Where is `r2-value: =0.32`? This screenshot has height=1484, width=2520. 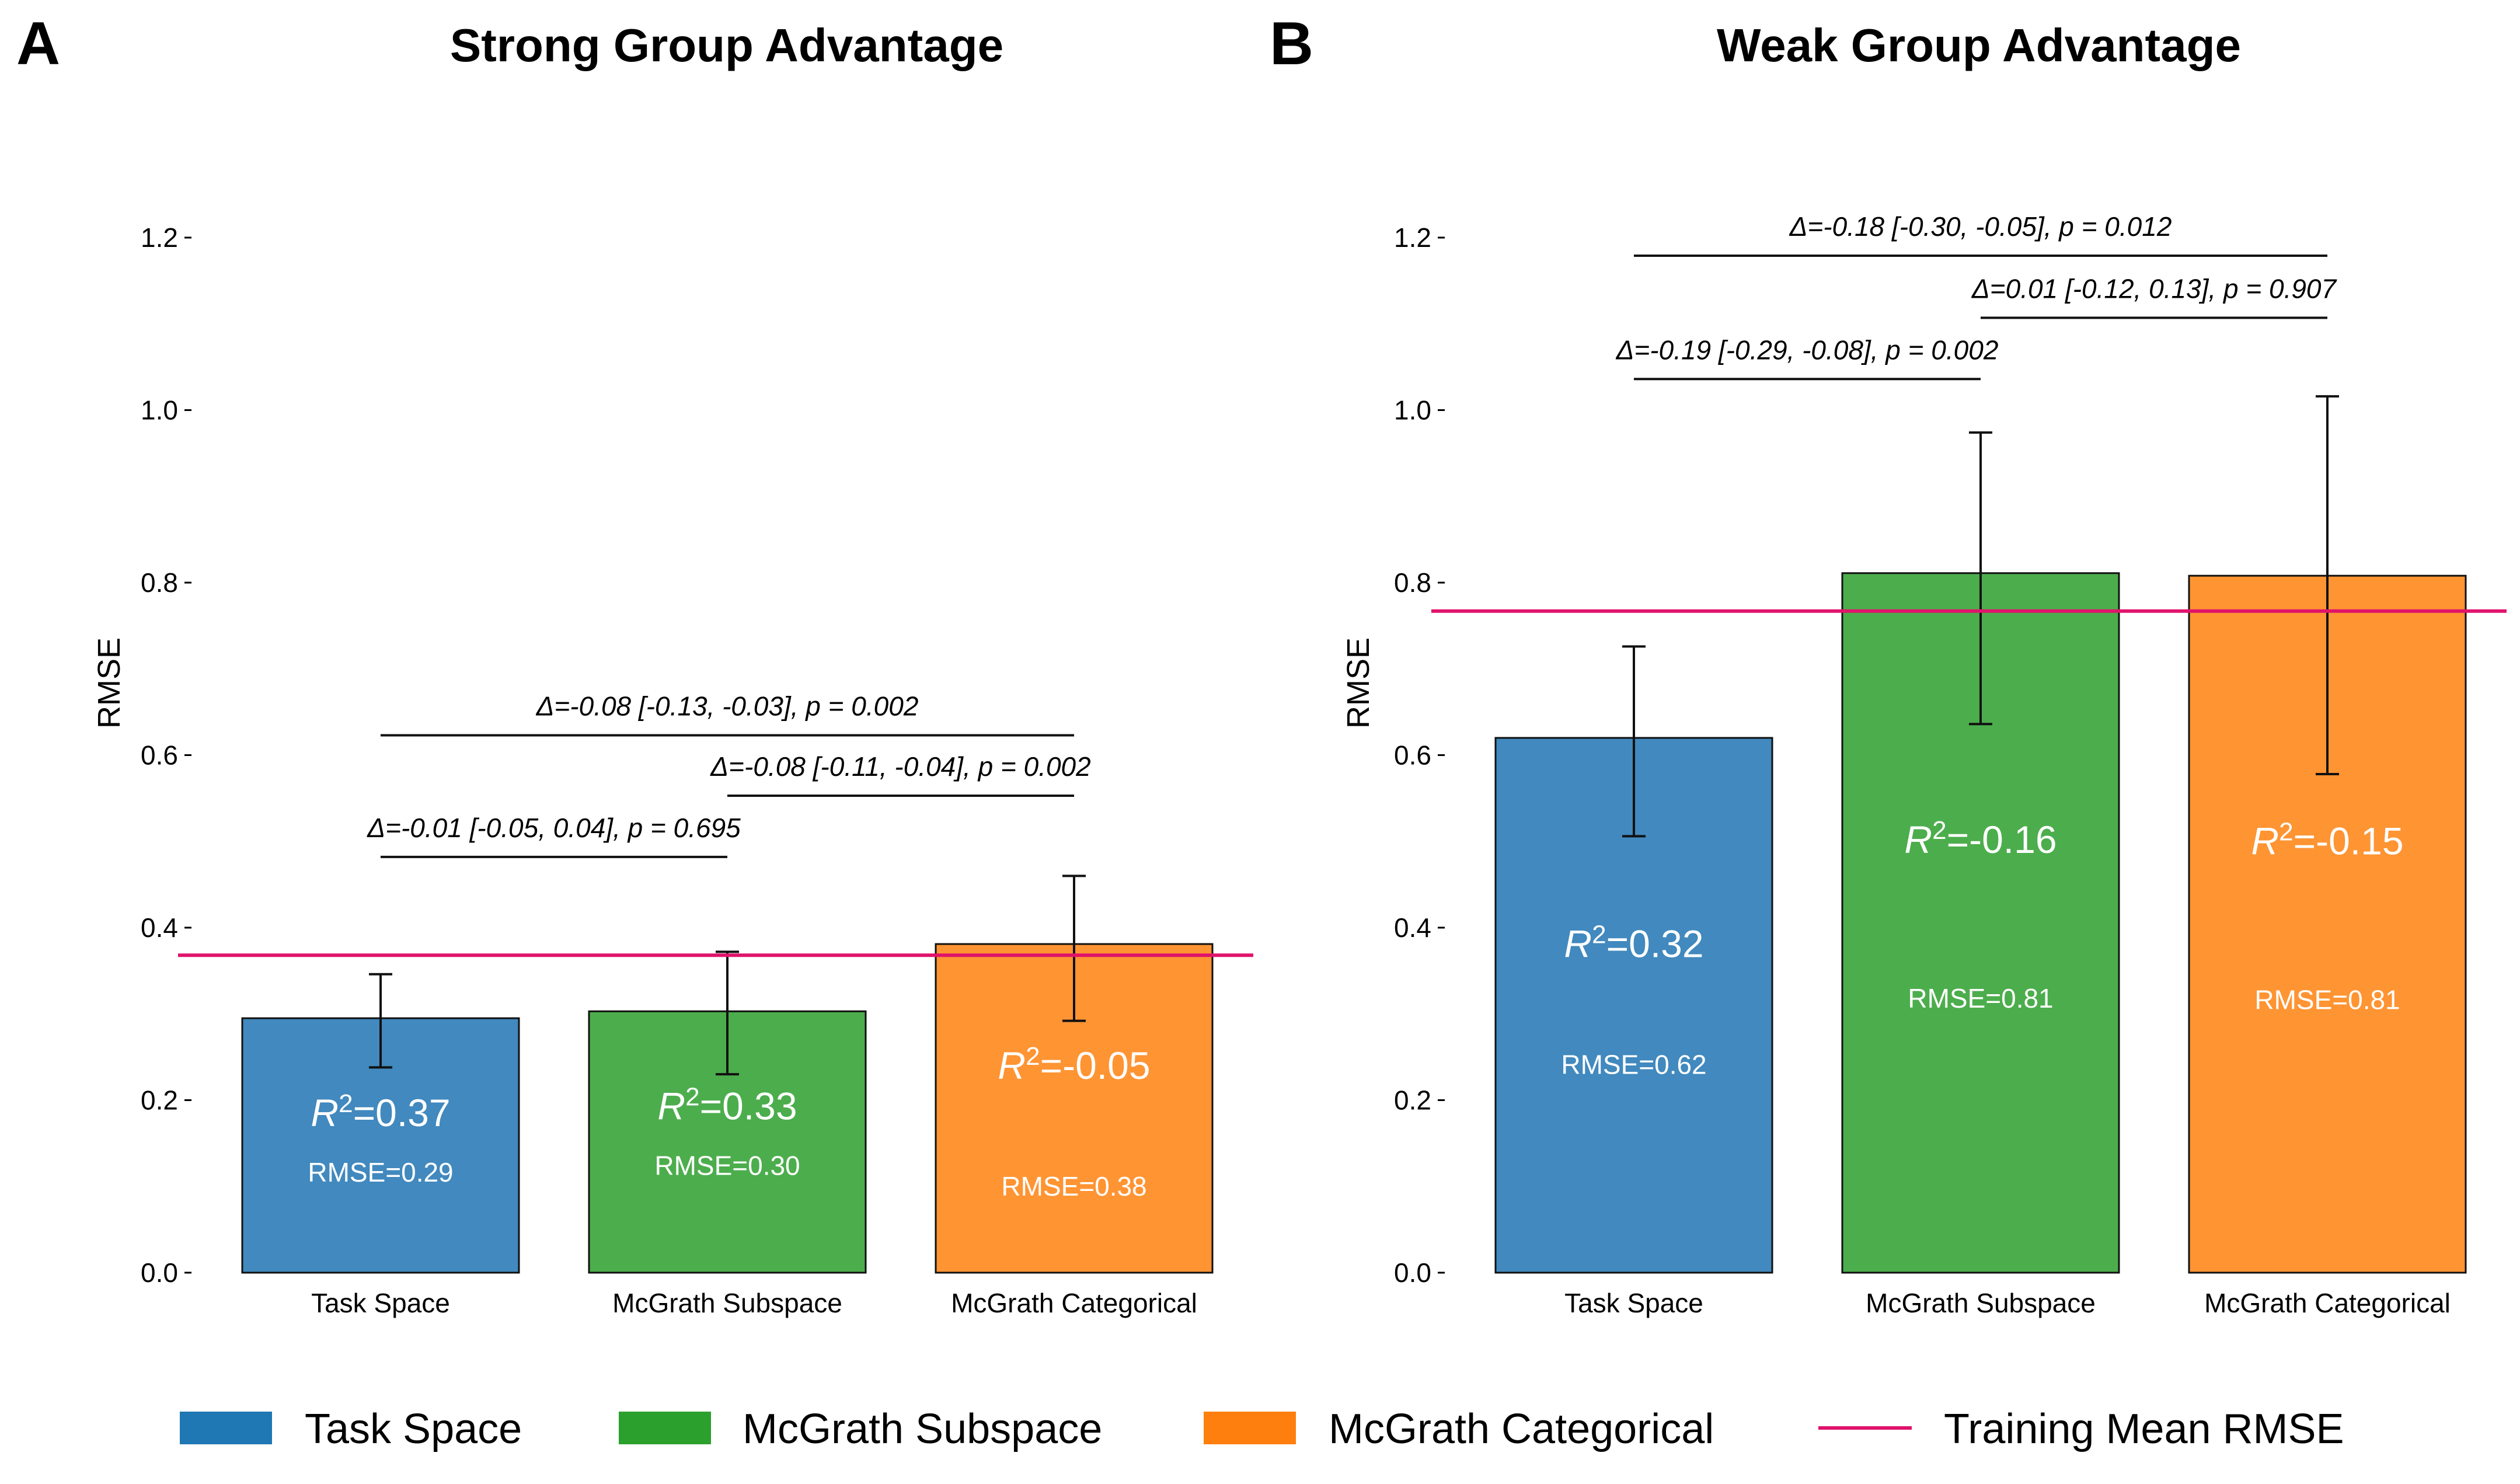 r2-value: =0.32 is located at coordinates (1655, 944).